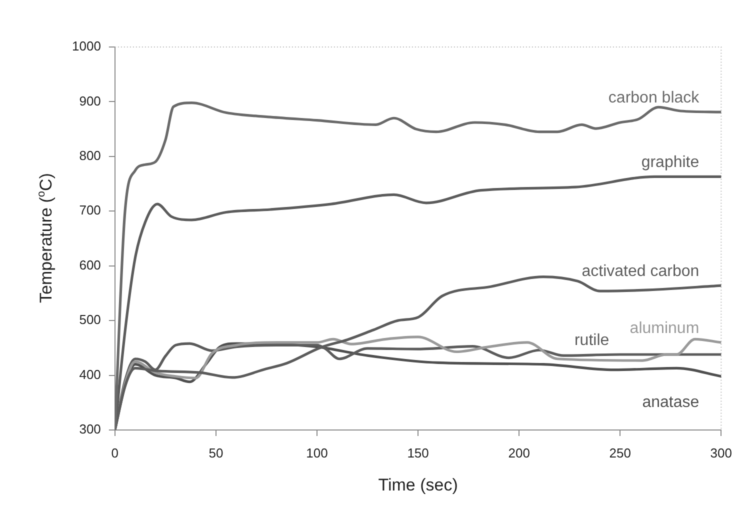 Image resolution: width=742 pixels, height=520 pixels. I want to click on series-label: rutile, so click(592, 340).